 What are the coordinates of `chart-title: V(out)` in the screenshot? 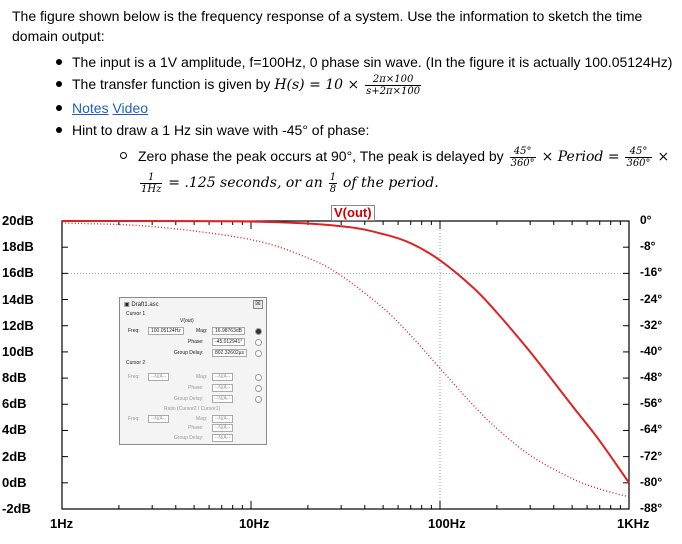 It's located at (353, 213).